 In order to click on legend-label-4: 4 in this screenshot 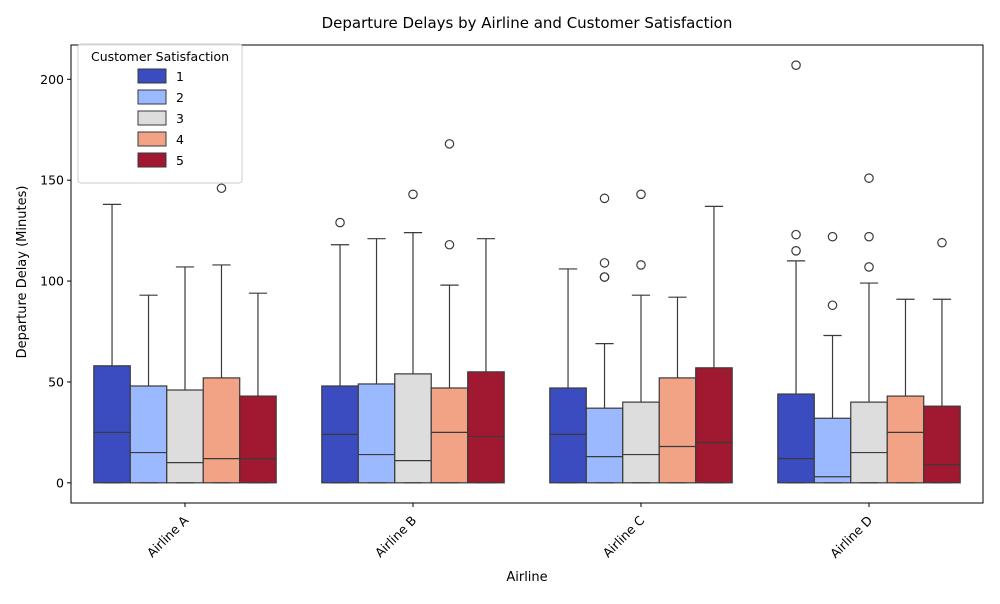, I will do `click(180, 139)`.